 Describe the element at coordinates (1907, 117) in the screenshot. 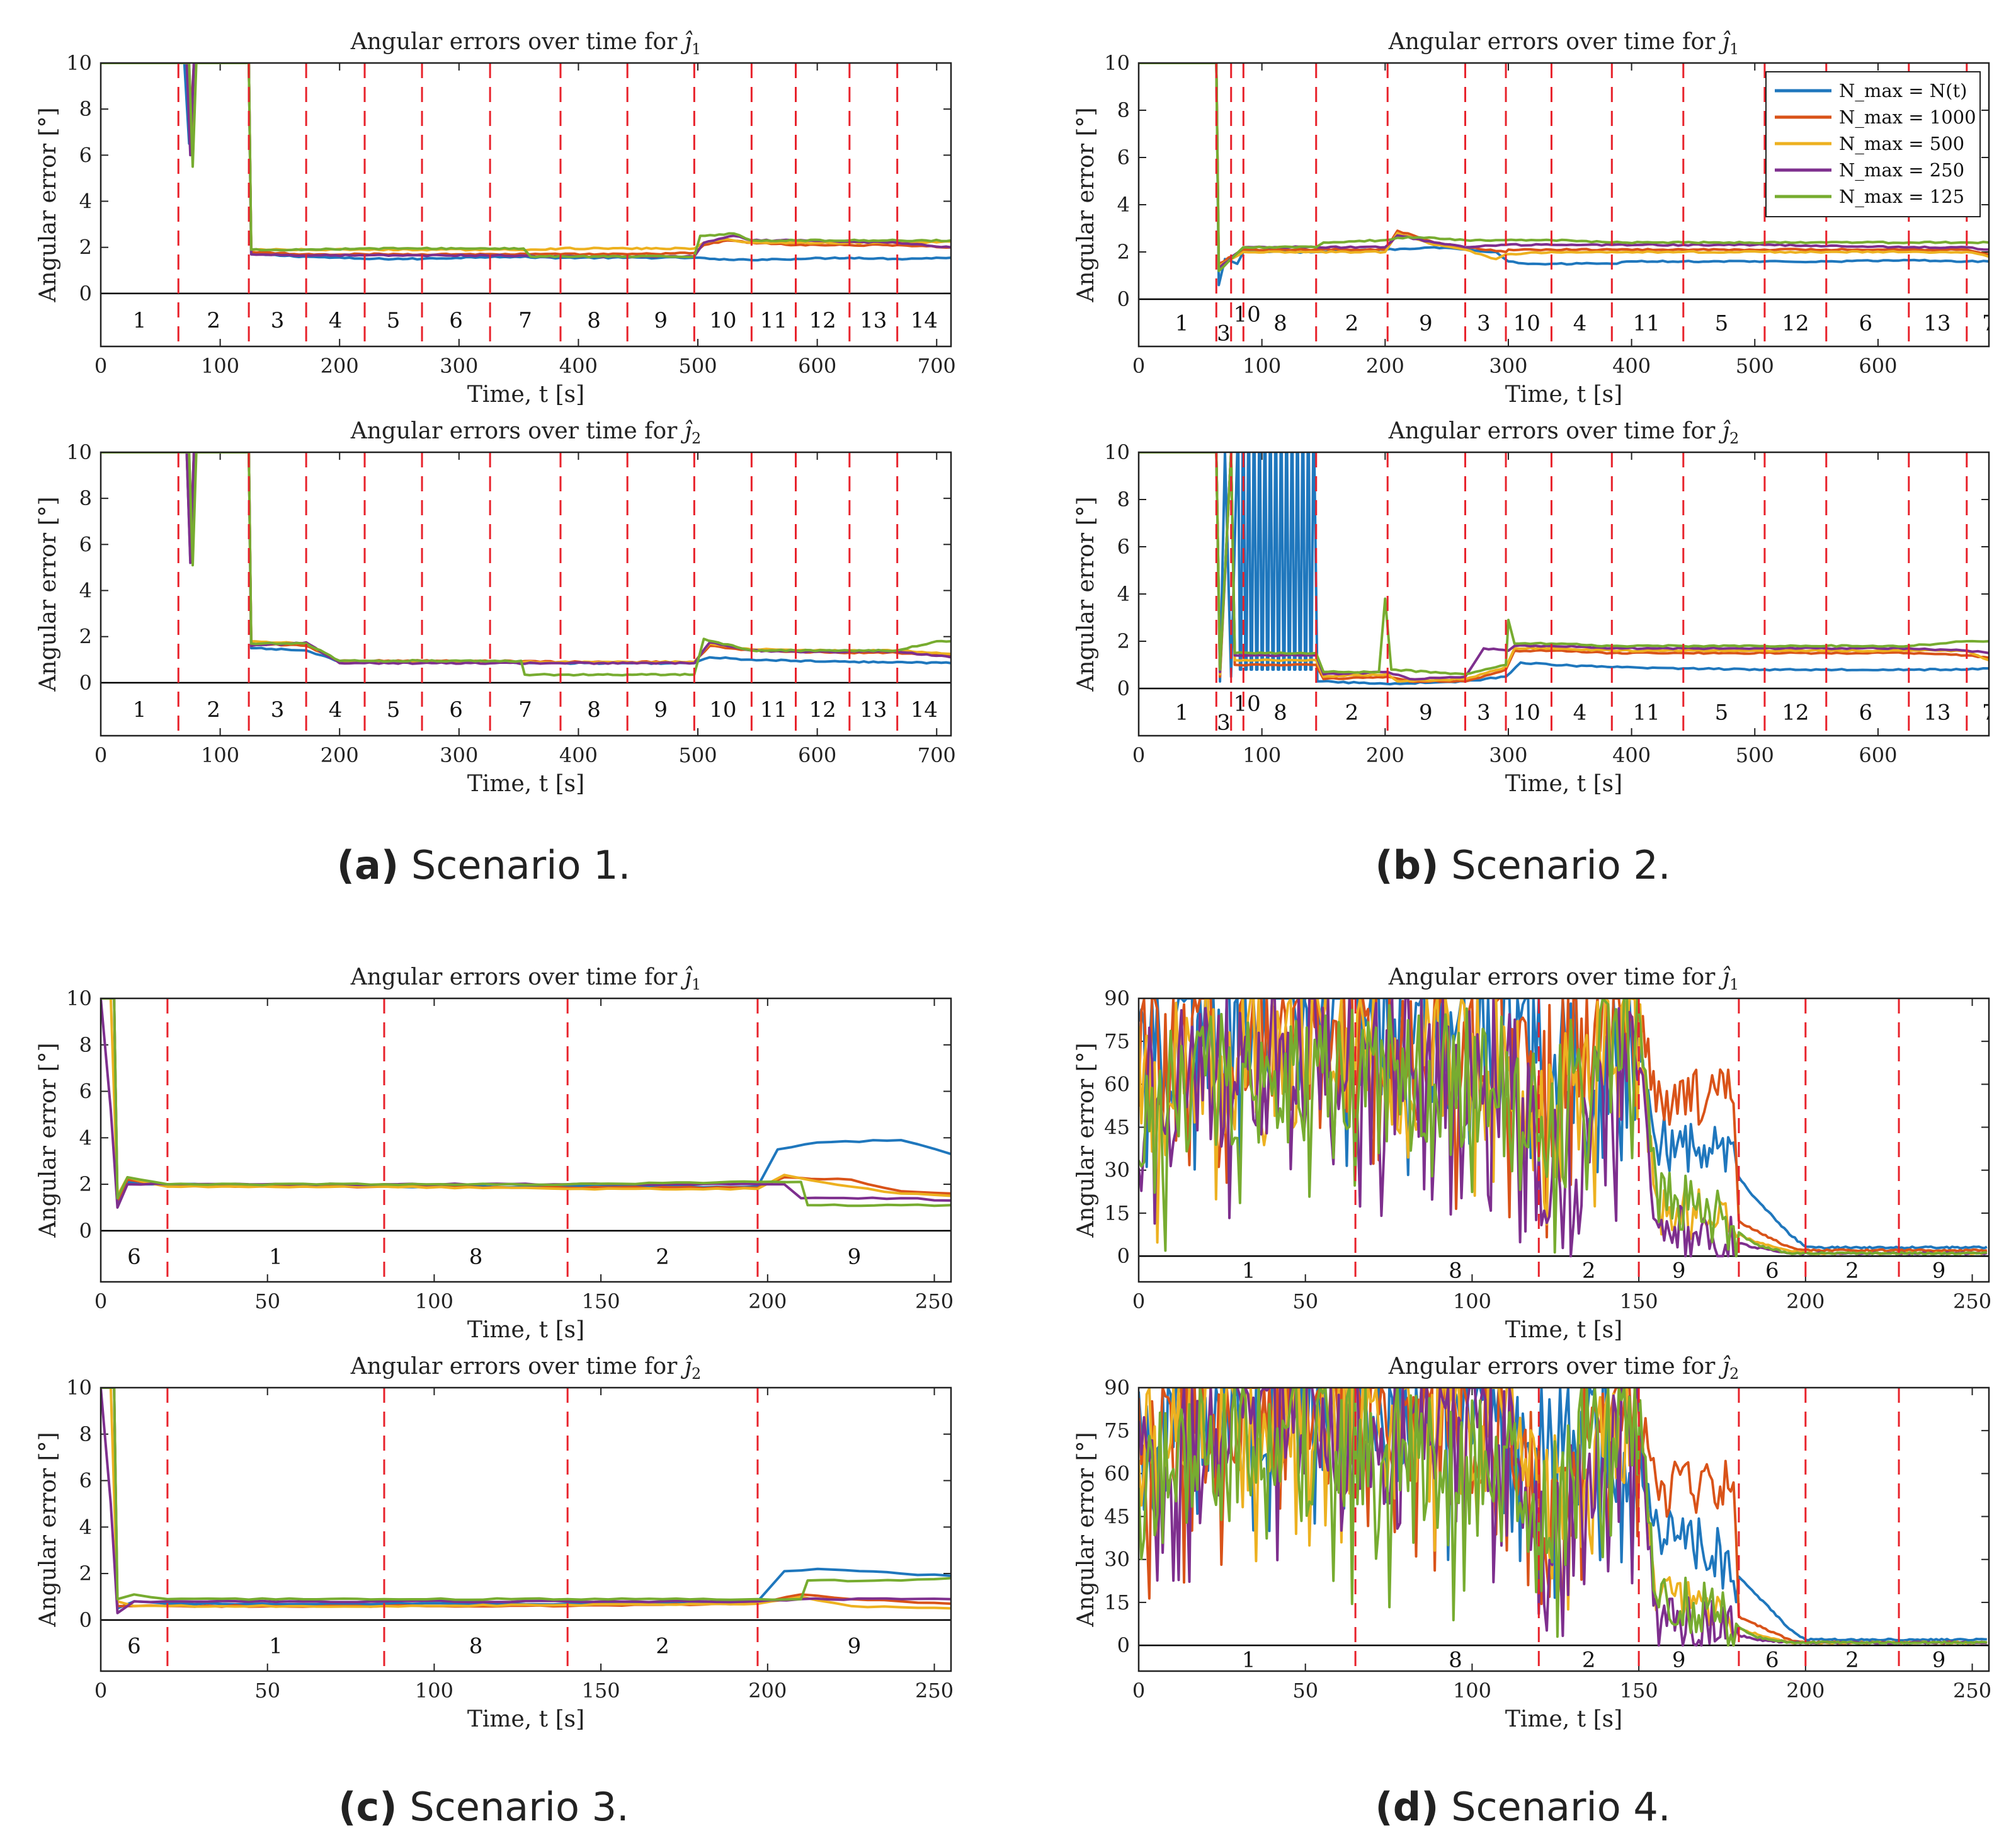

I see `legend-label-n1000: N_max = 1000` at that location.